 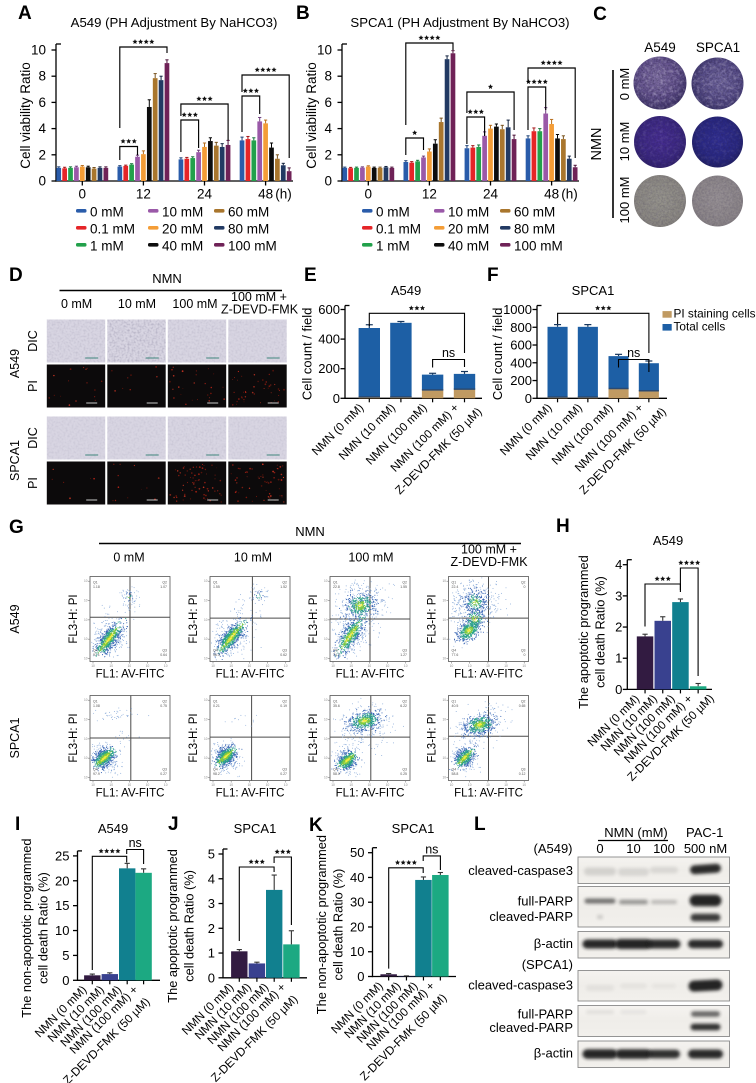 What do you see at coordinates (205, 194) in the screenshot?
I see `svg-text: 24` at bounding box center [205, 194].